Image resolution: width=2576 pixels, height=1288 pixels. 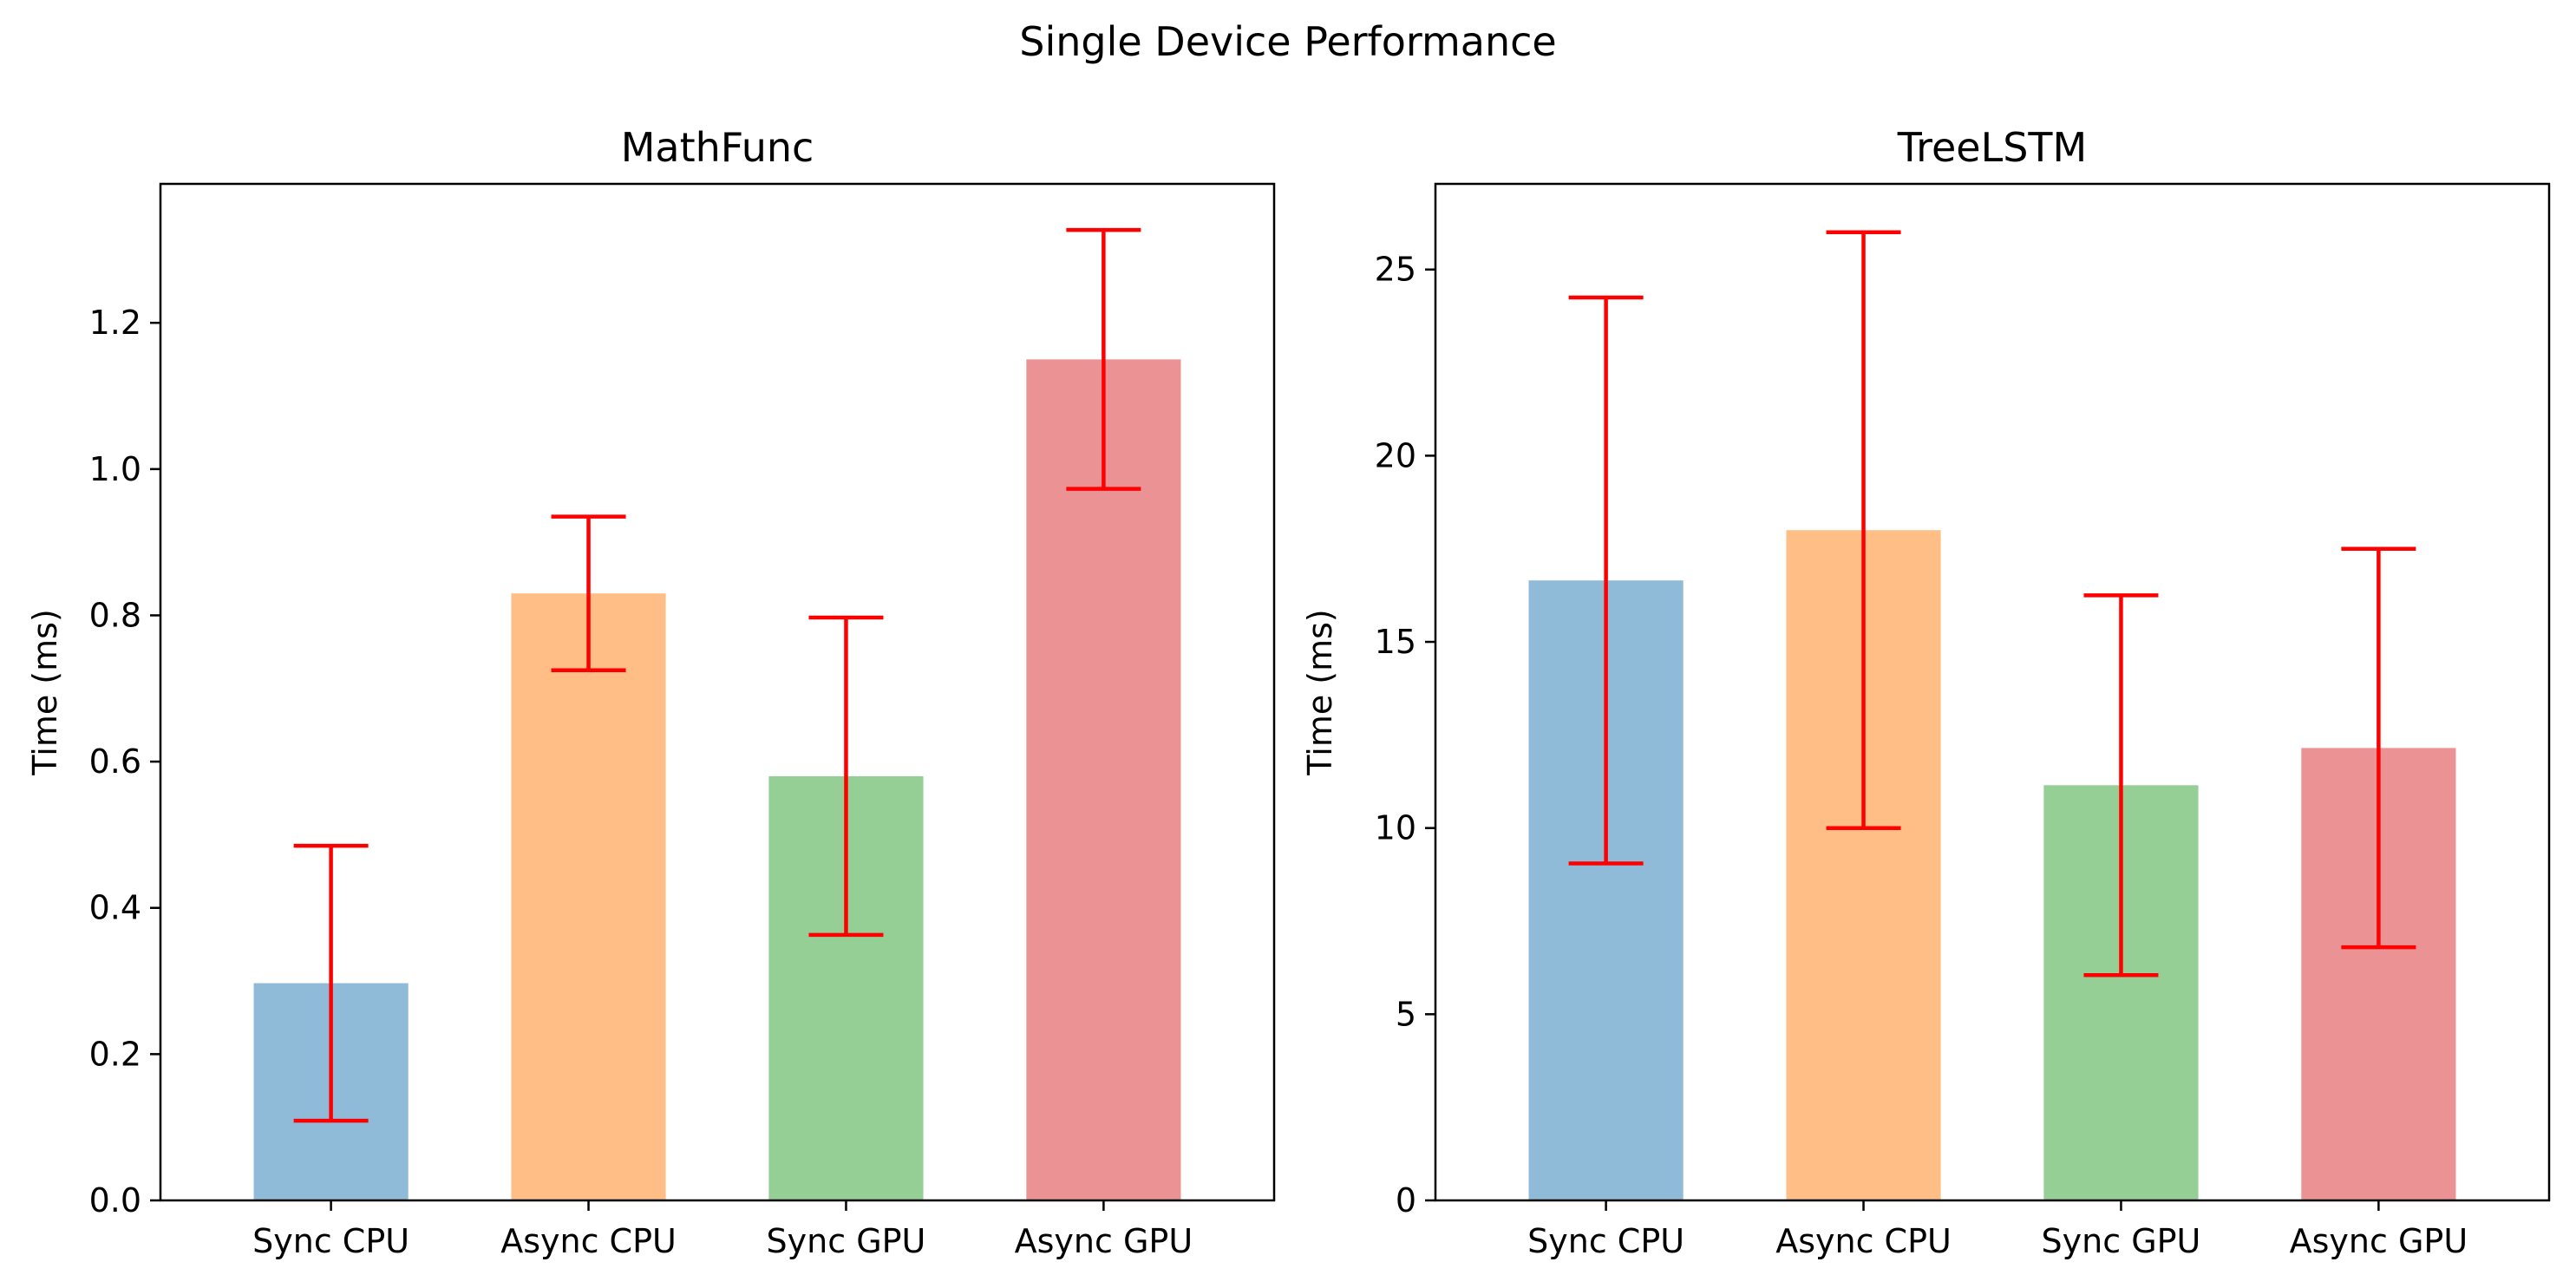 What do you see at coordinates (1992, 147) in the screenshot?
I see `treelstm-title: TreeLSTM` at bounding box center [1992, 147].